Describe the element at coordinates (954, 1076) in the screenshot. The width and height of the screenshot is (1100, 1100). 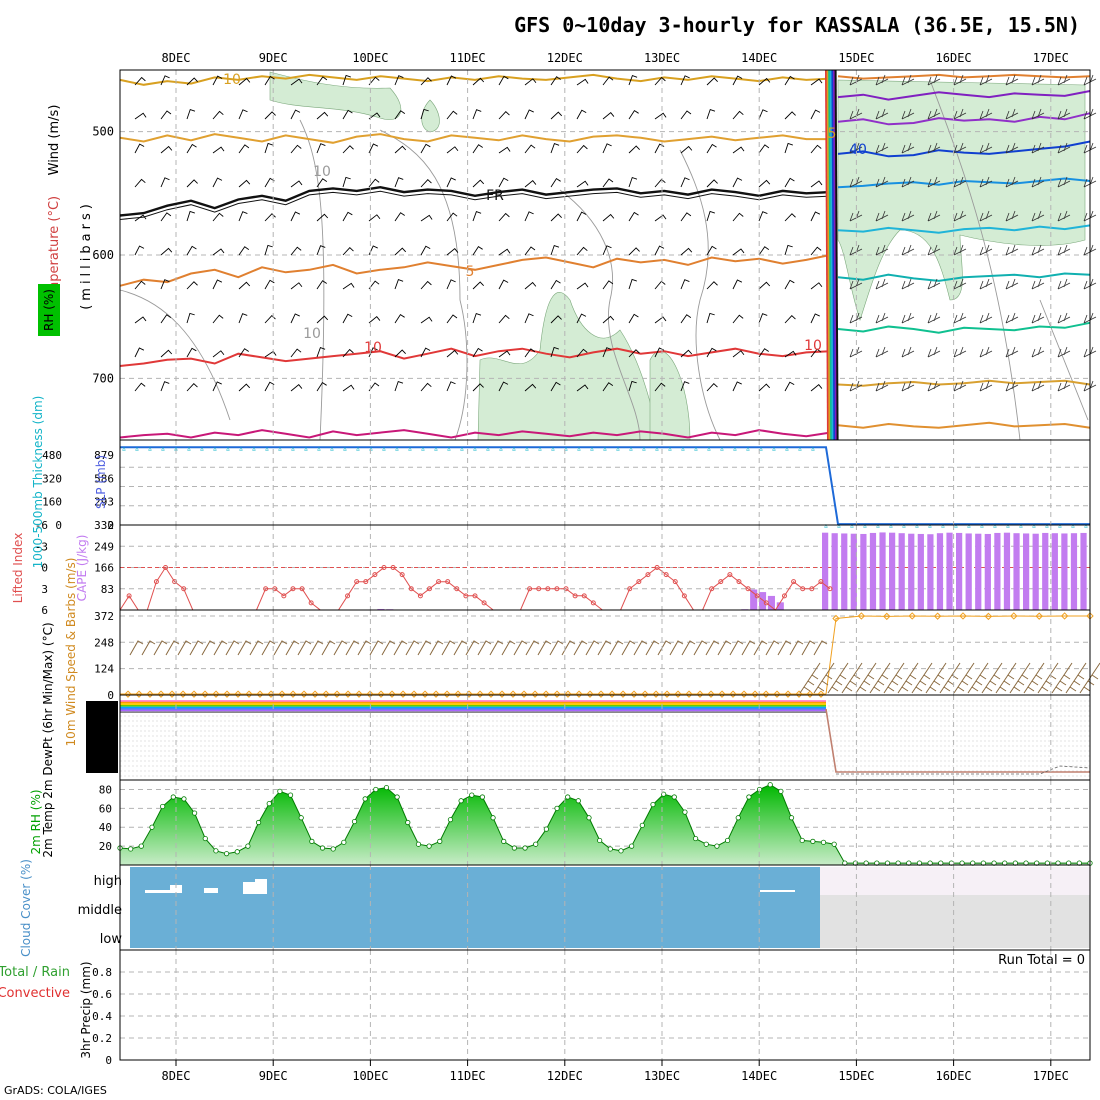
I see `bottom-date-label: 16DEC` at that location.